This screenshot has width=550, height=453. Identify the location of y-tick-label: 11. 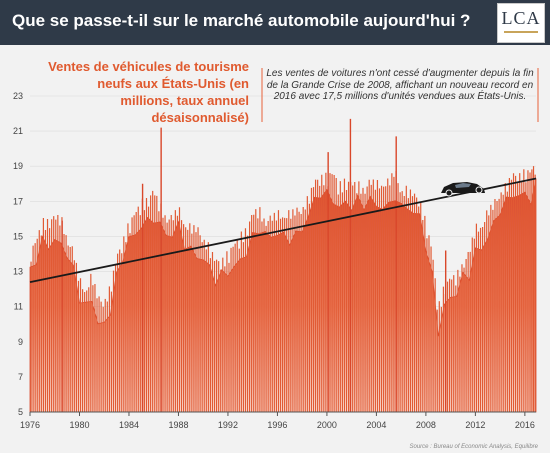
(18, 307).